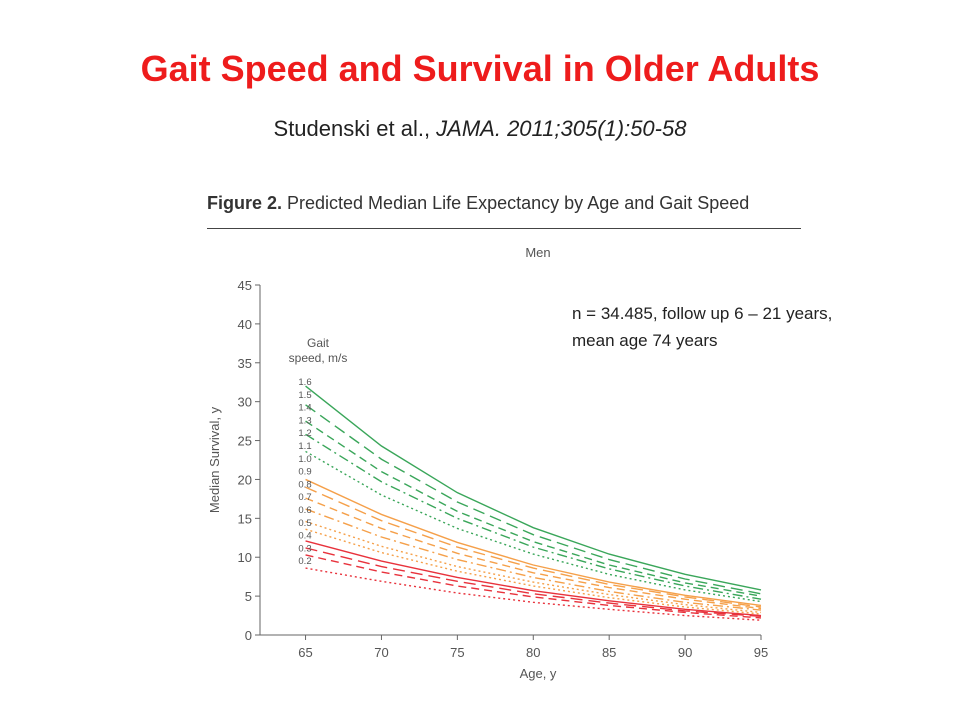  I want to click on legend-label: 0.6, so click(304, 510).